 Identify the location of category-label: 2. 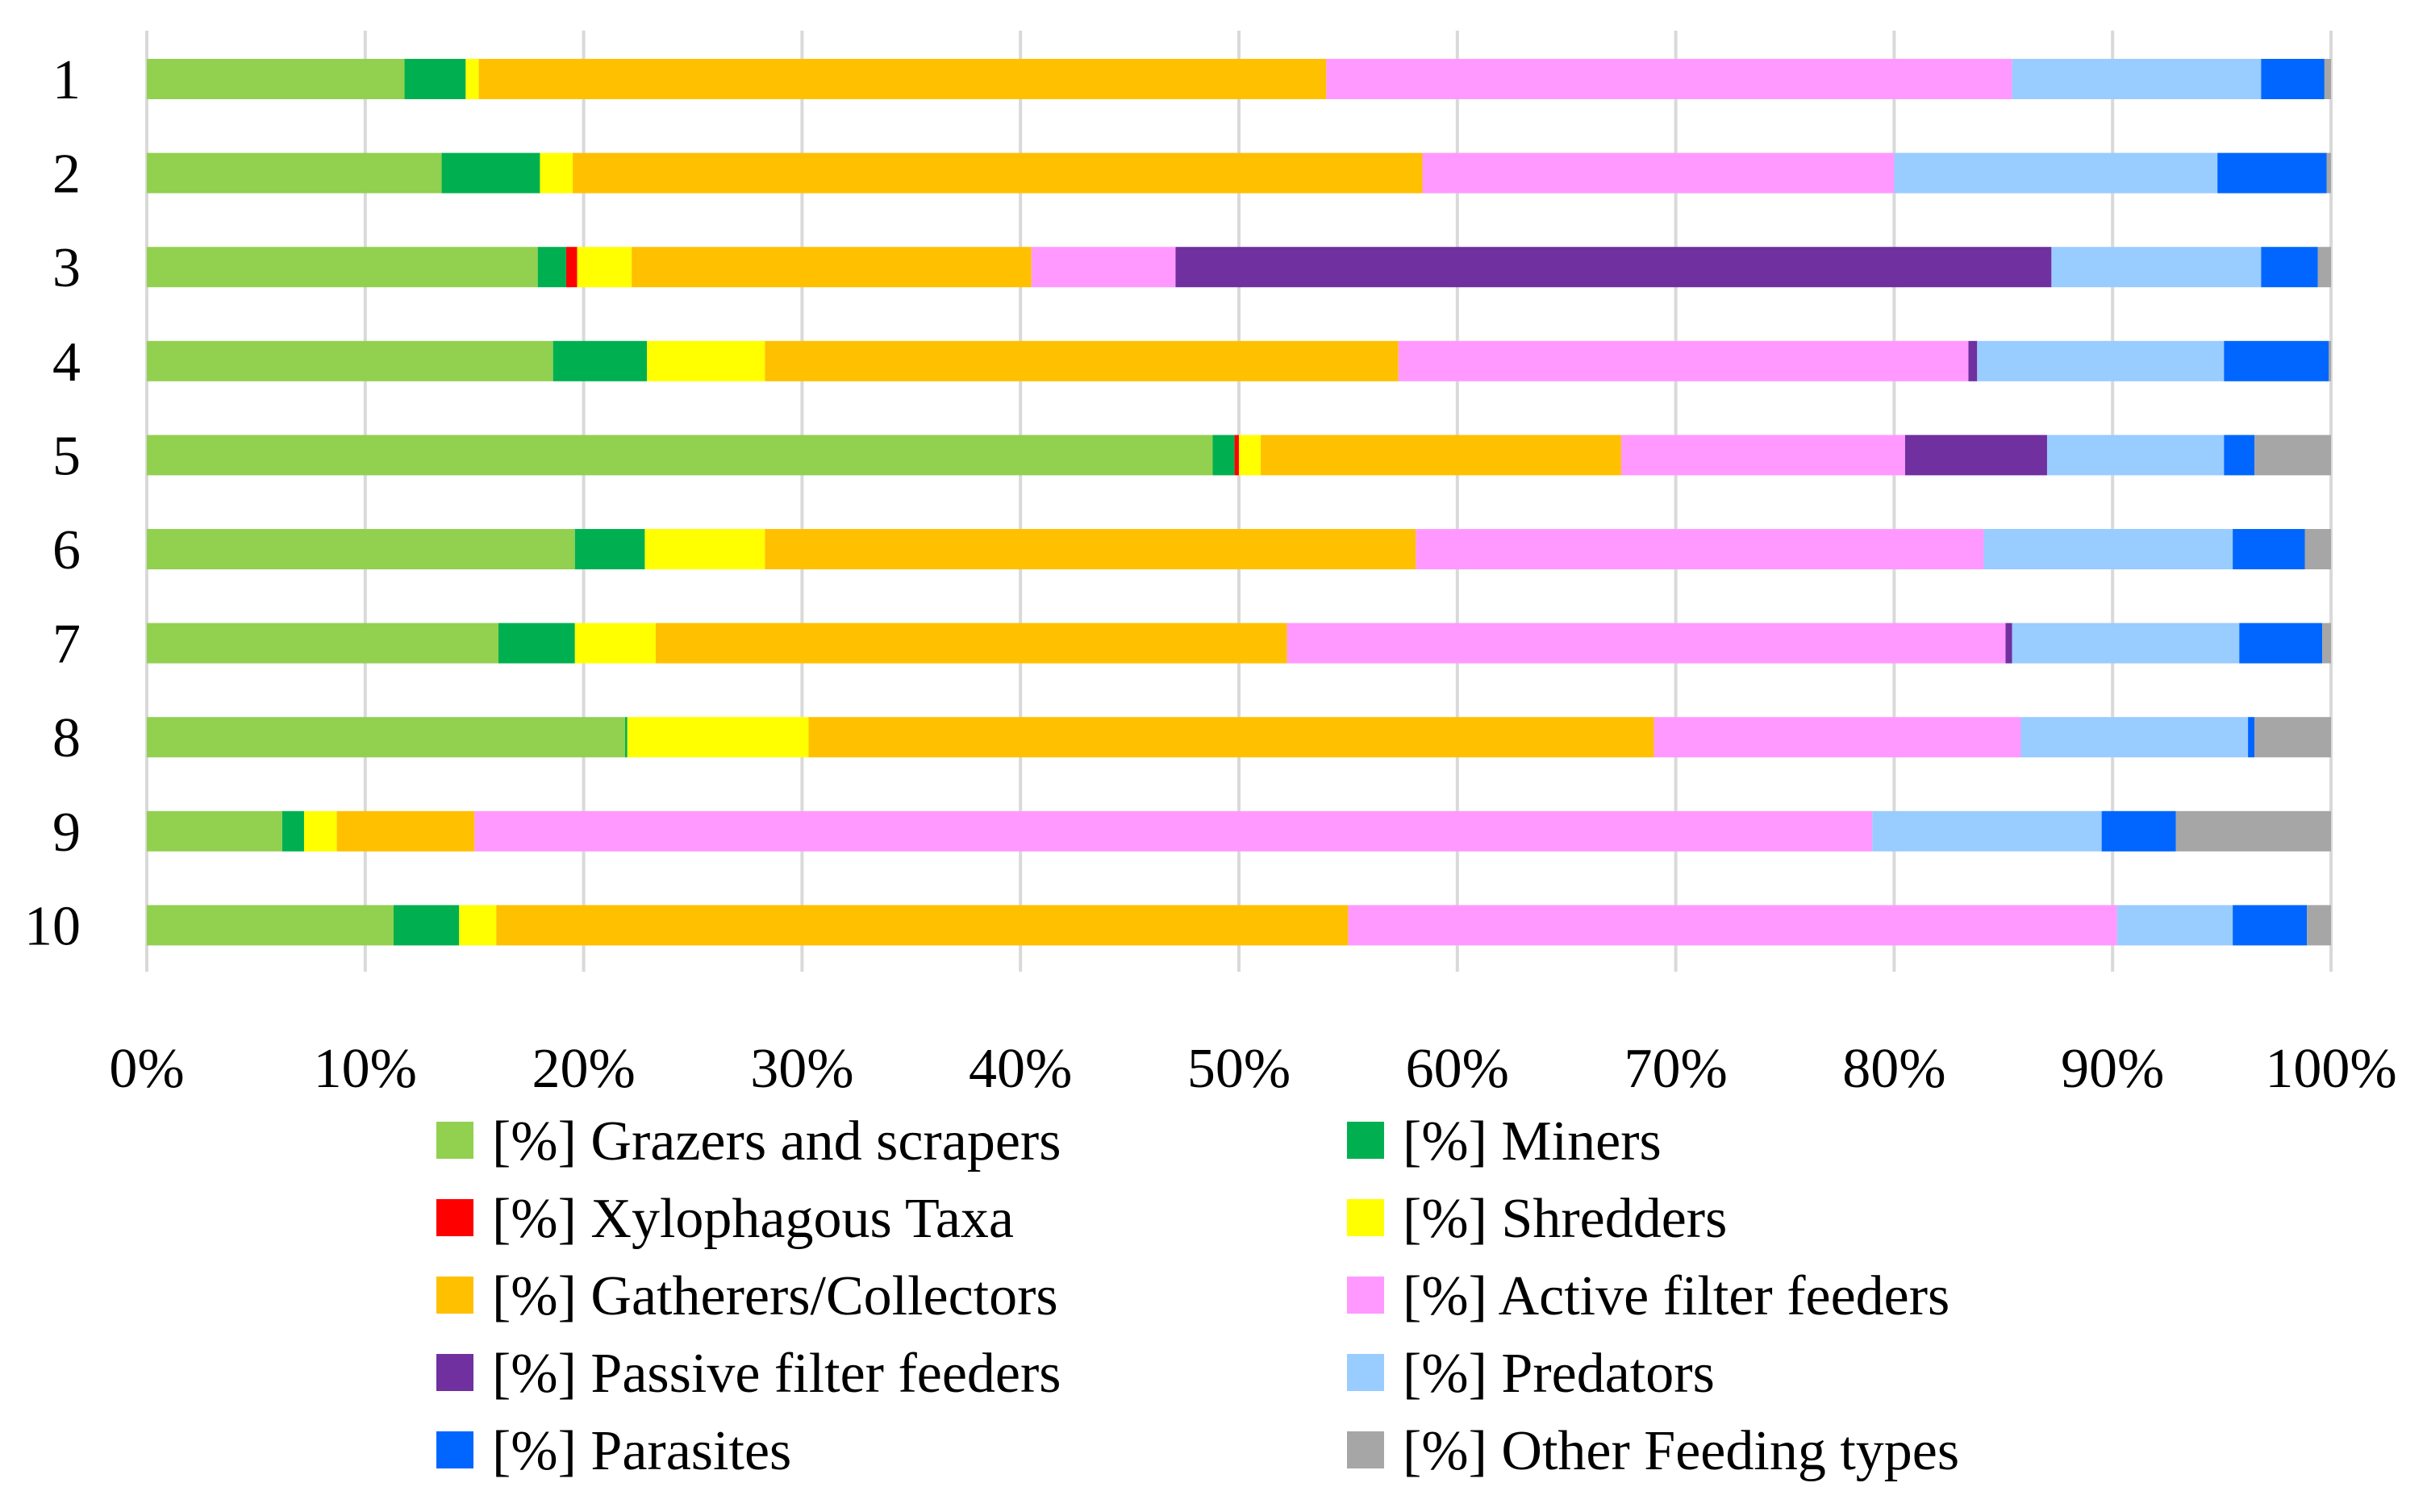
(66, 175).